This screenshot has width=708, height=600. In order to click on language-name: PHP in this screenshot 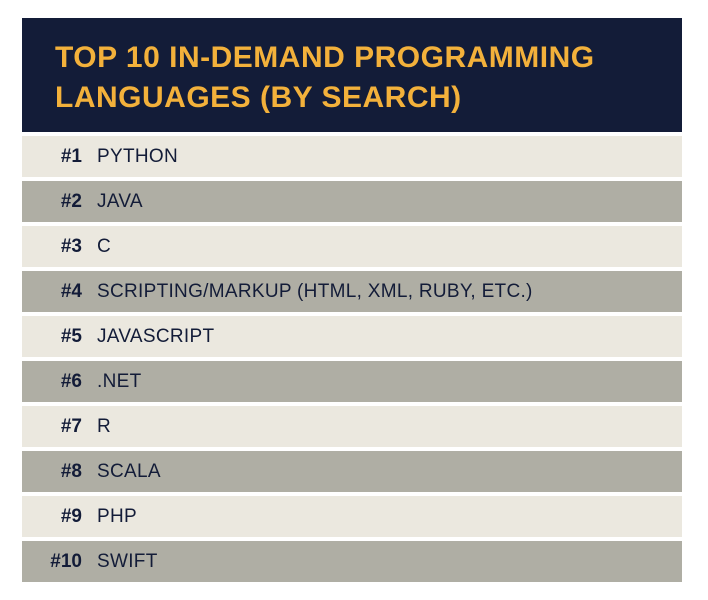, I will do `click(117, 516)`.